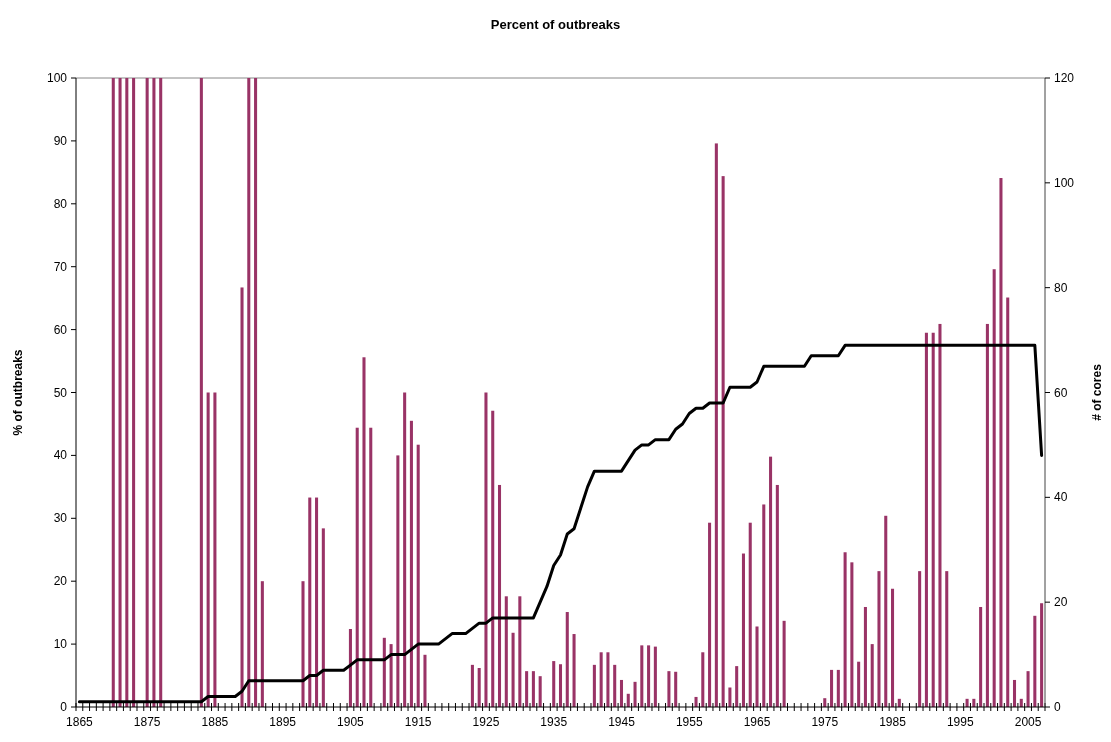 The image size is (1111, 742). What do you see at coordinates (80, 722) in the screenshot?
I see `x-tick-label: 1865` at bounding box center [80, 722].